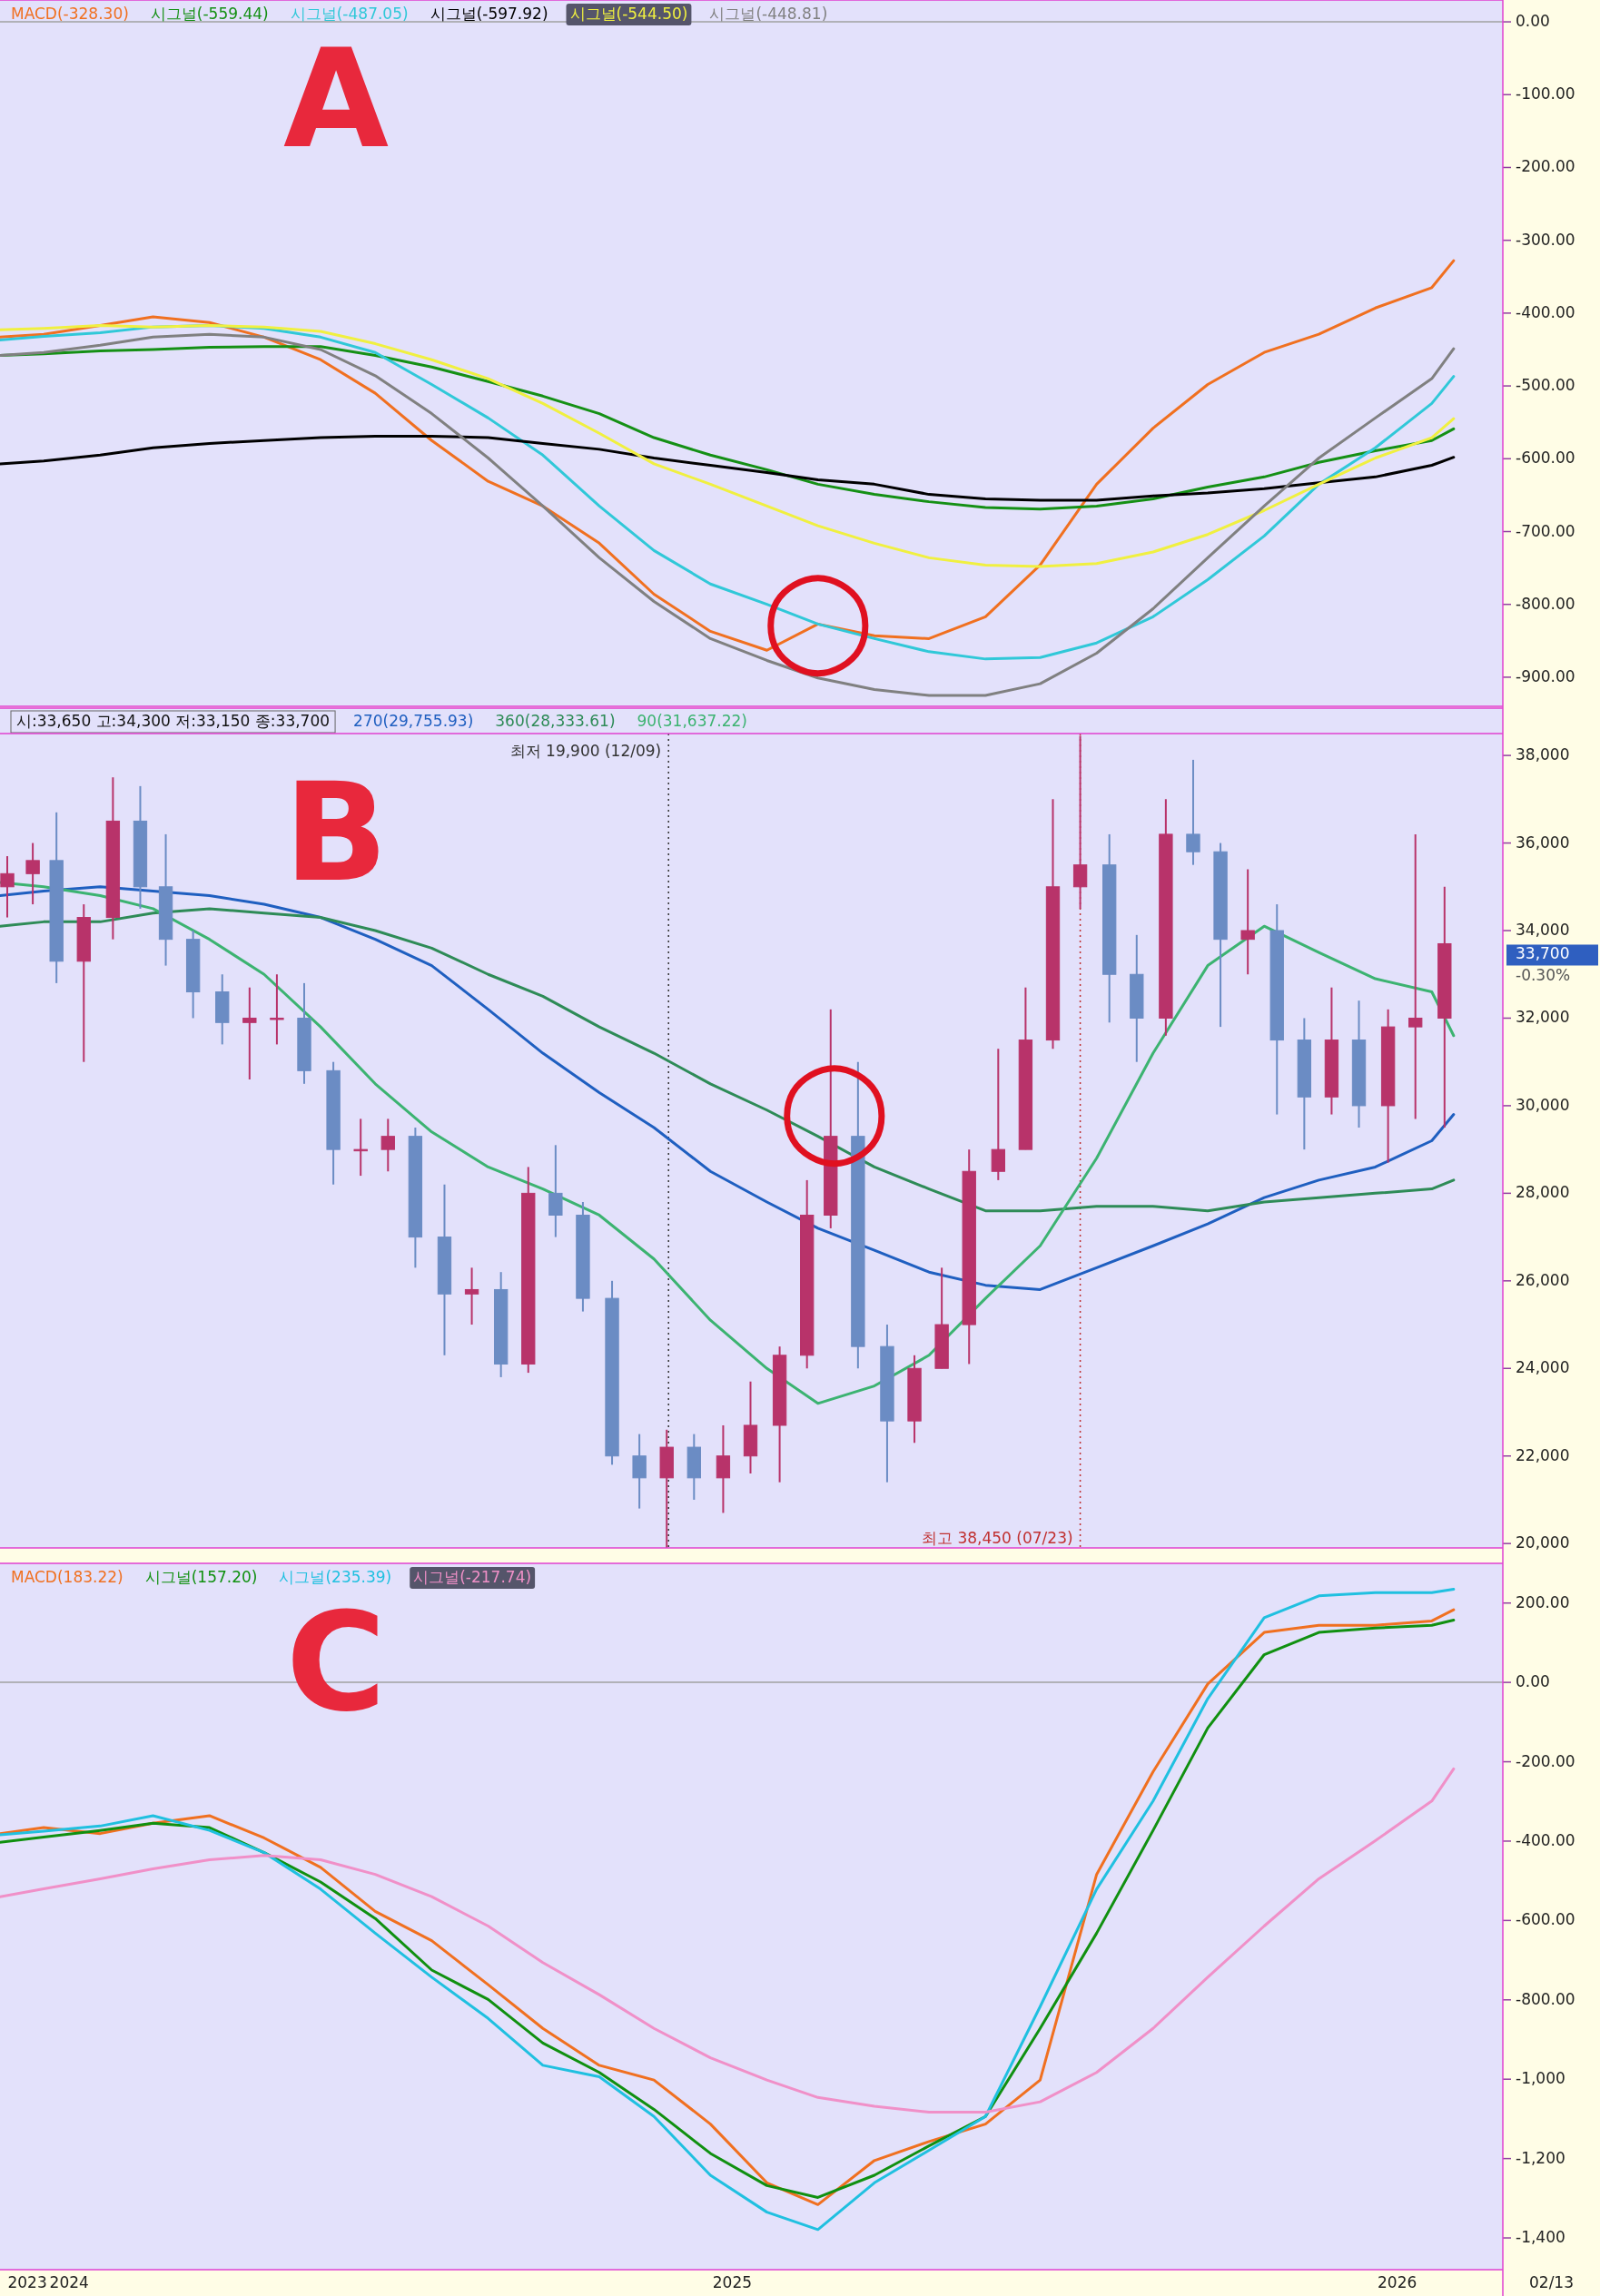 Image resolution: width=1600 pixels, height=2296 pixels. What do you see at coordinates (628, 14) in the screenshot?
I see `text: 시그널(-544.50)` at bounding box center [628, 14].